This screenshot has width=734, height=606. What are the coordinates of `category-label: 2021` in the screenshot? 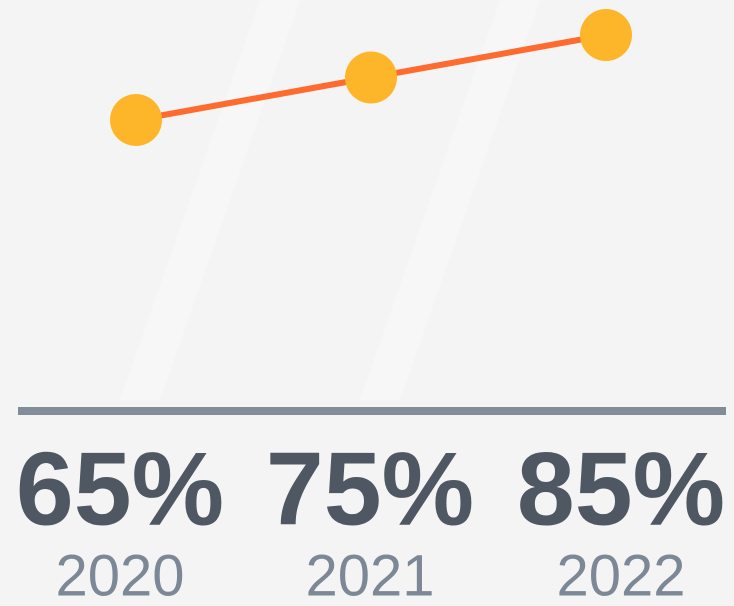 It's located at (369, 574).